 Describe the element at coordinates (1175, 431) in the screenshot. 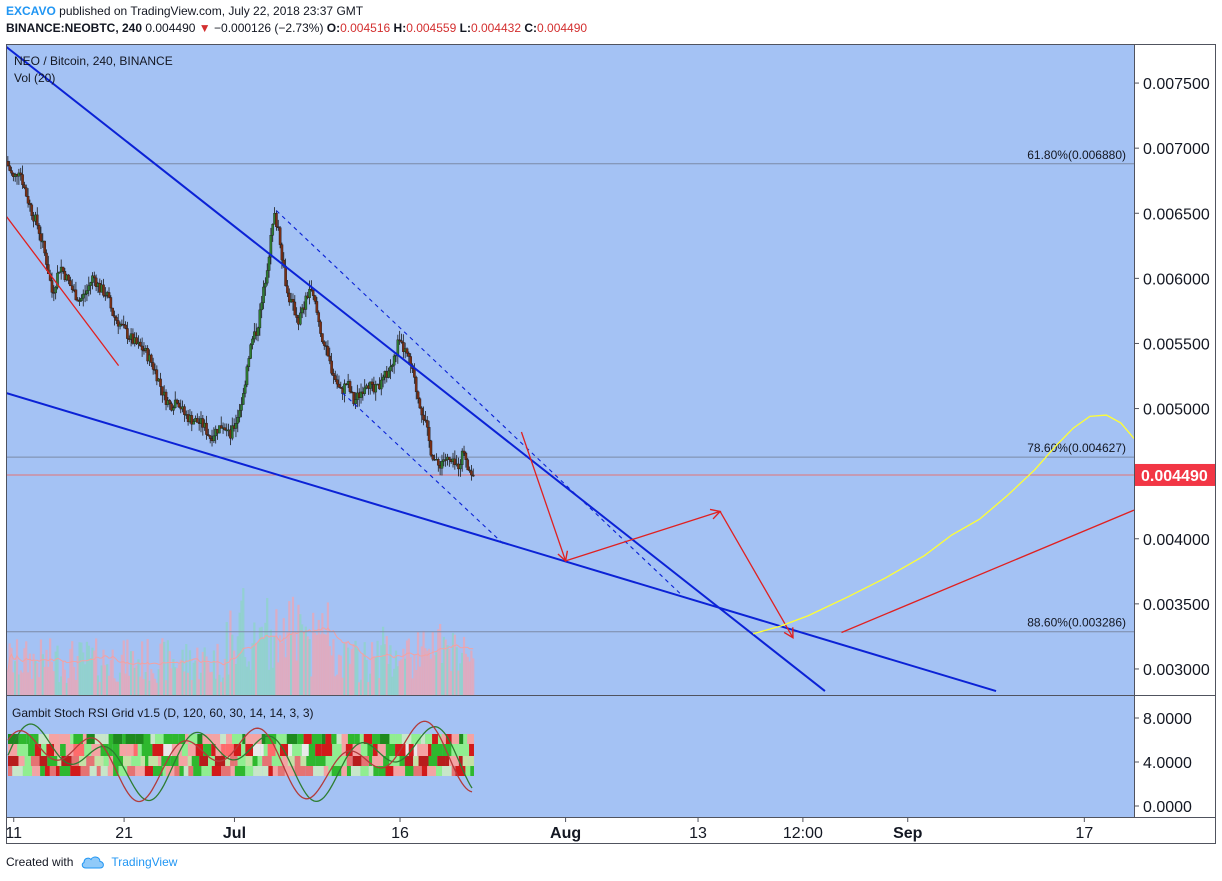

I see `price-axis-background` at that location.